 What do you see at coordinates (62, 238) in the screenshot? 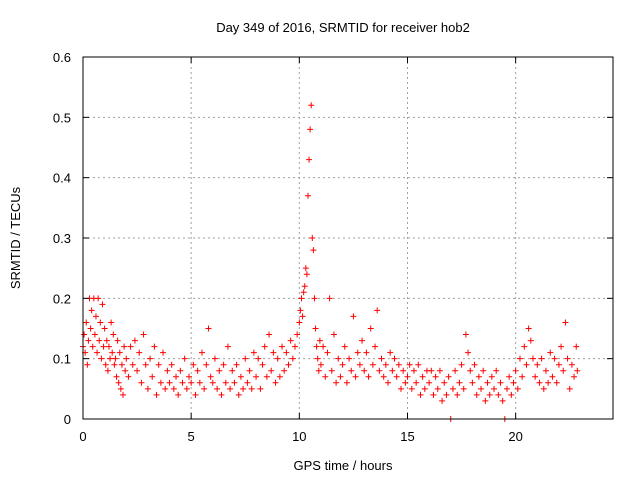
I see `y-tick-label: 0.3` at bounding box center [62, 238].